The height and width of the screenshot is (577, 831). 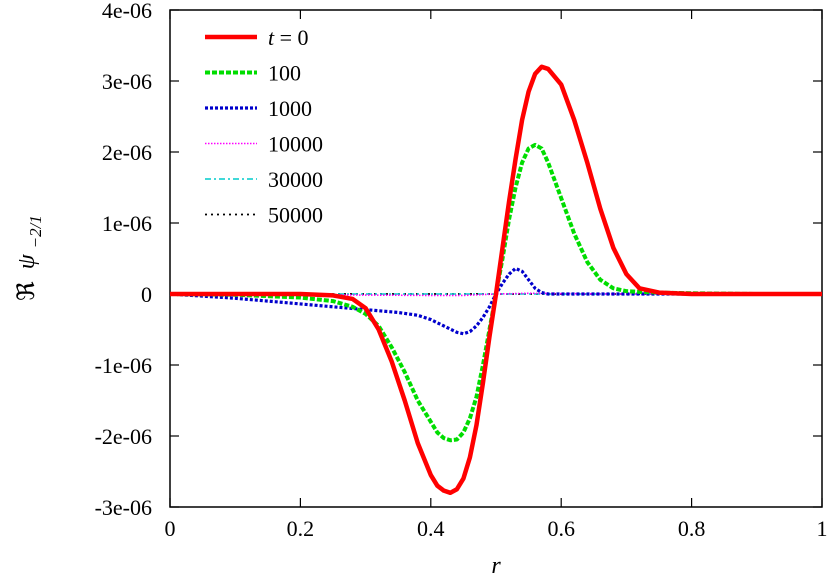 I want to click on x-tick-label: 0.2, so click(x=301, y=528).